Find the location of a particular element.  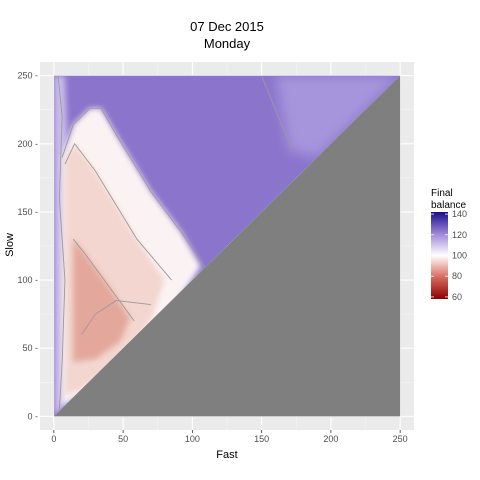

legend-title-line1: Final is located at coordinates (442, 193).